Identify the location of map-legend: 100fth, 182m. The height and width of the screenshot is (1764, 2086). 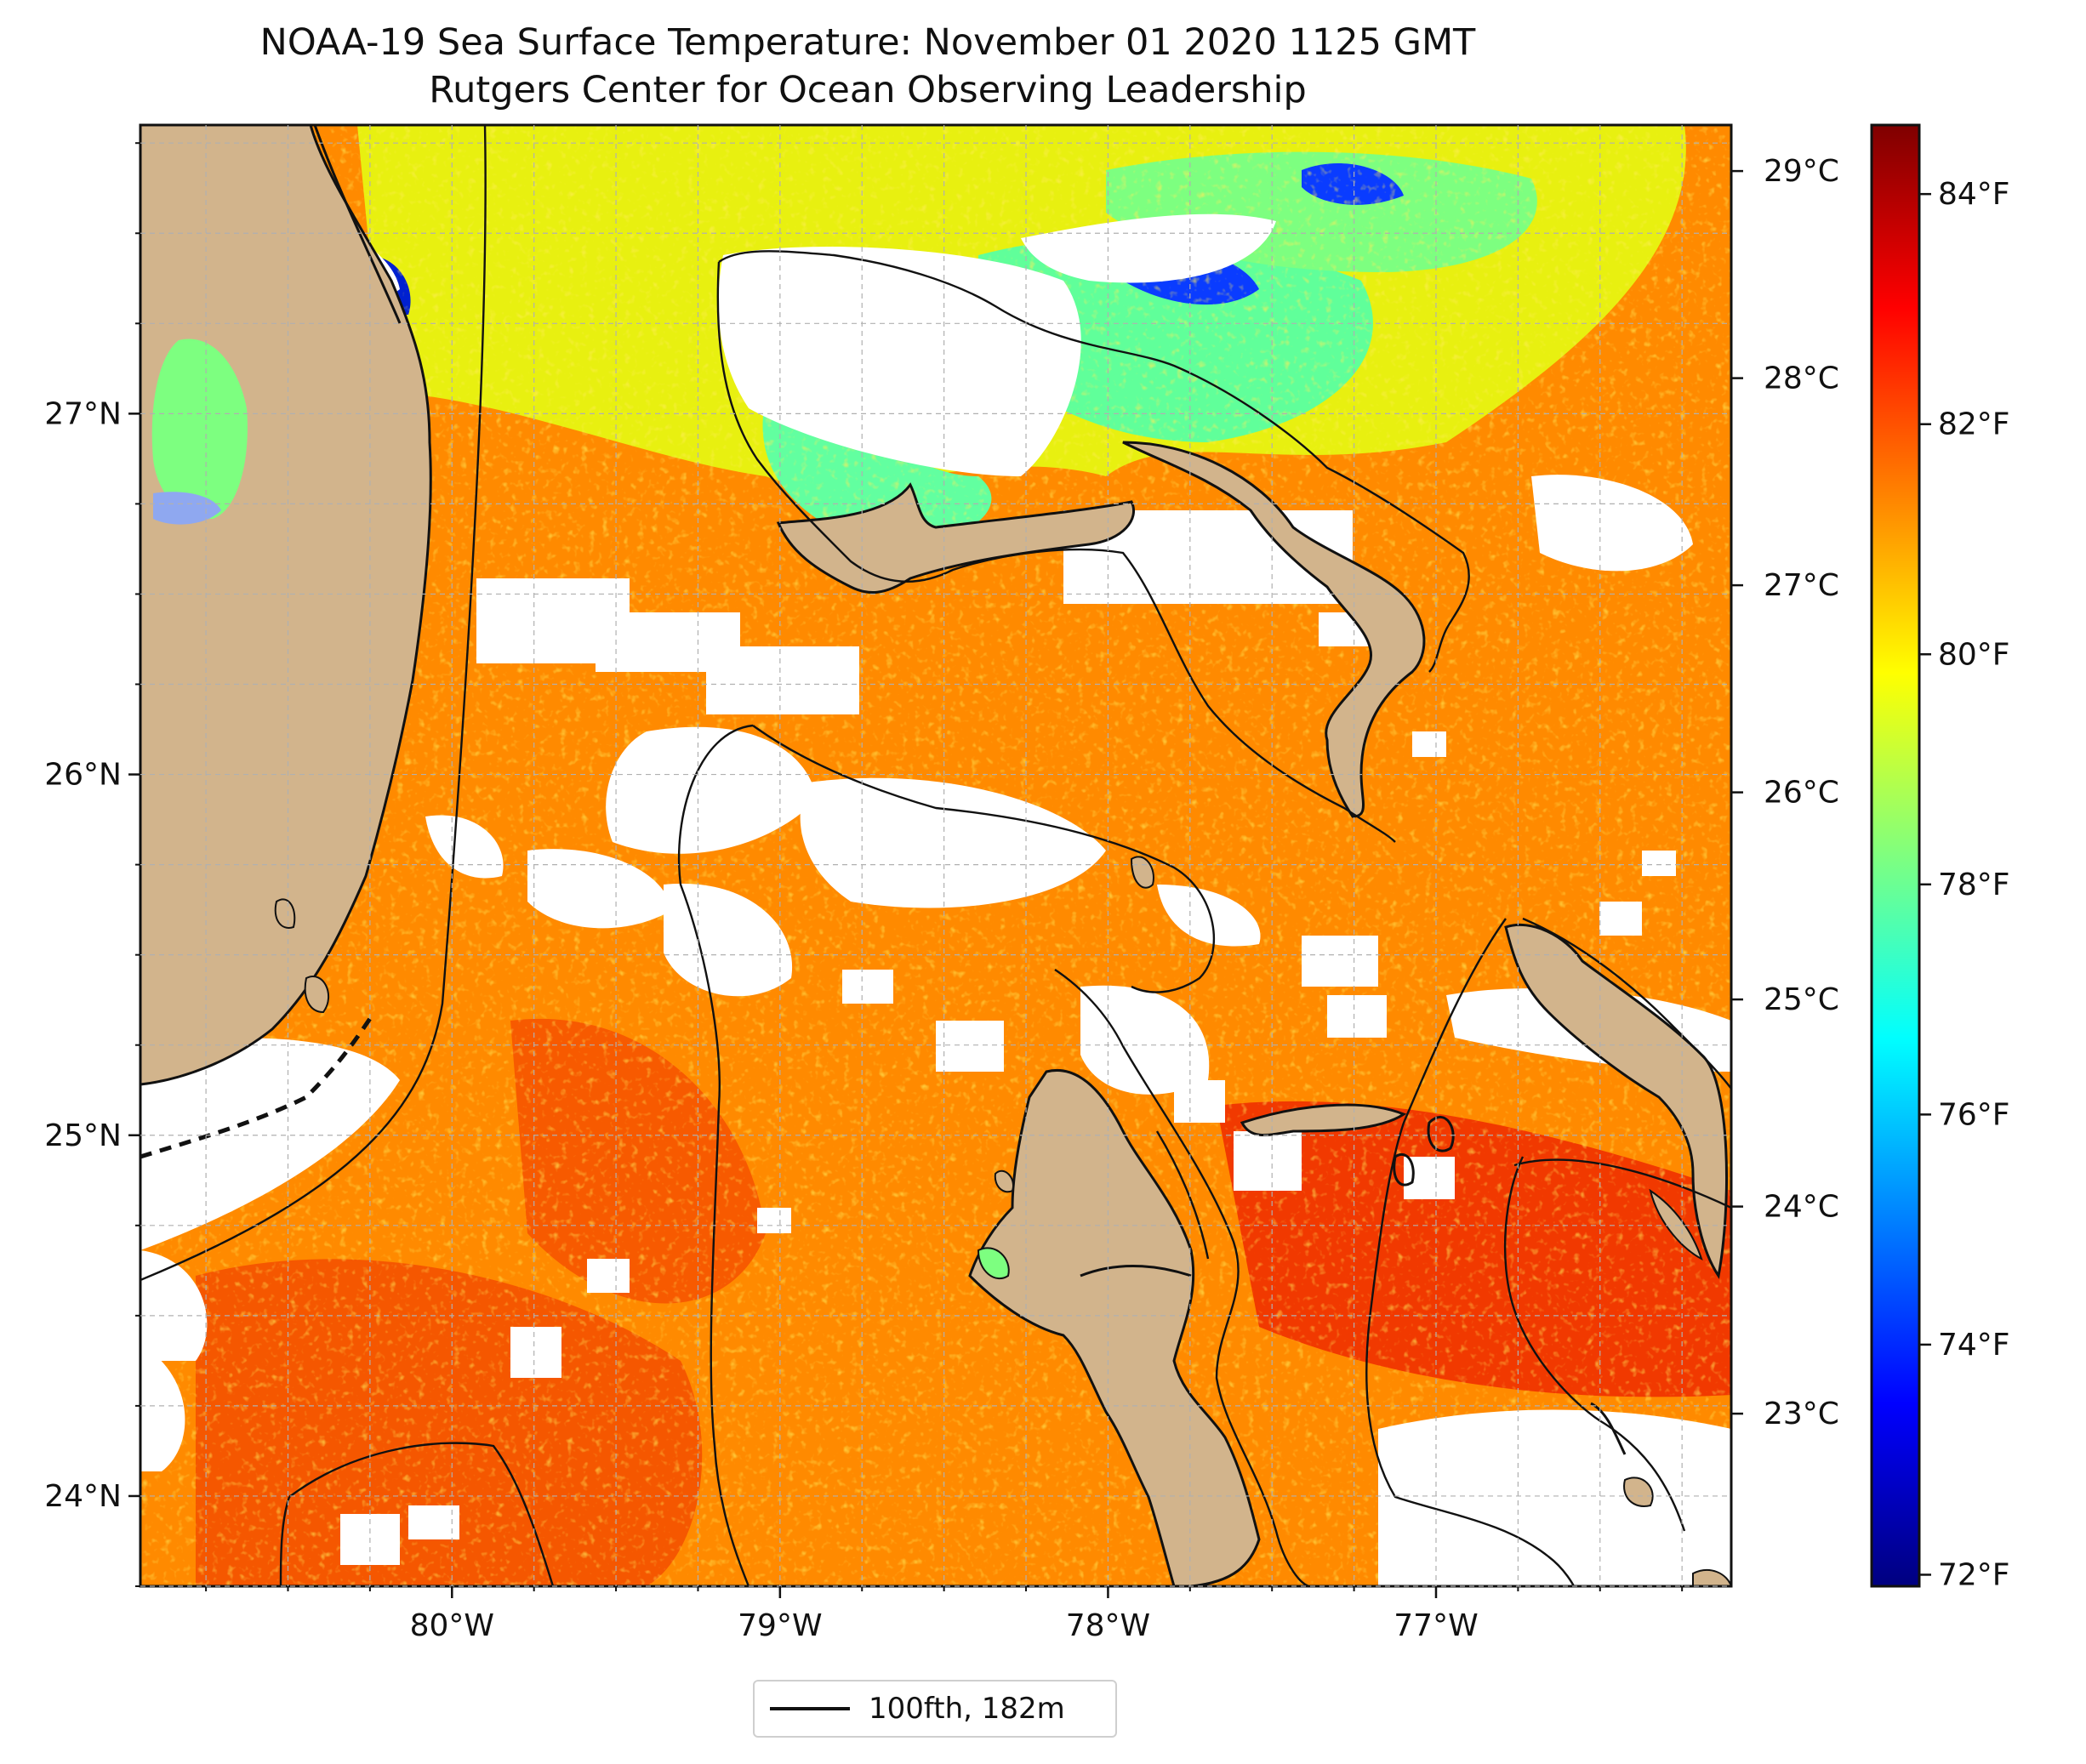
(935, 1709).